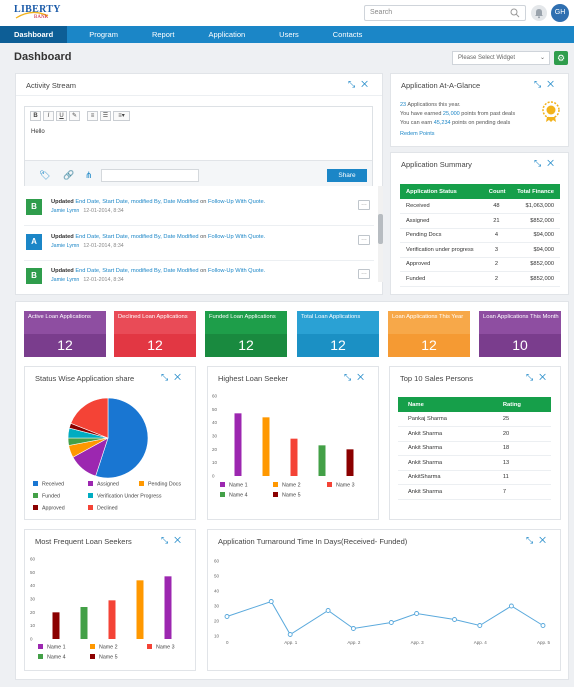 The height and width of the screenshot is (687, 574). I want to click on share-node-icon: ⋔, so click(89, 175).